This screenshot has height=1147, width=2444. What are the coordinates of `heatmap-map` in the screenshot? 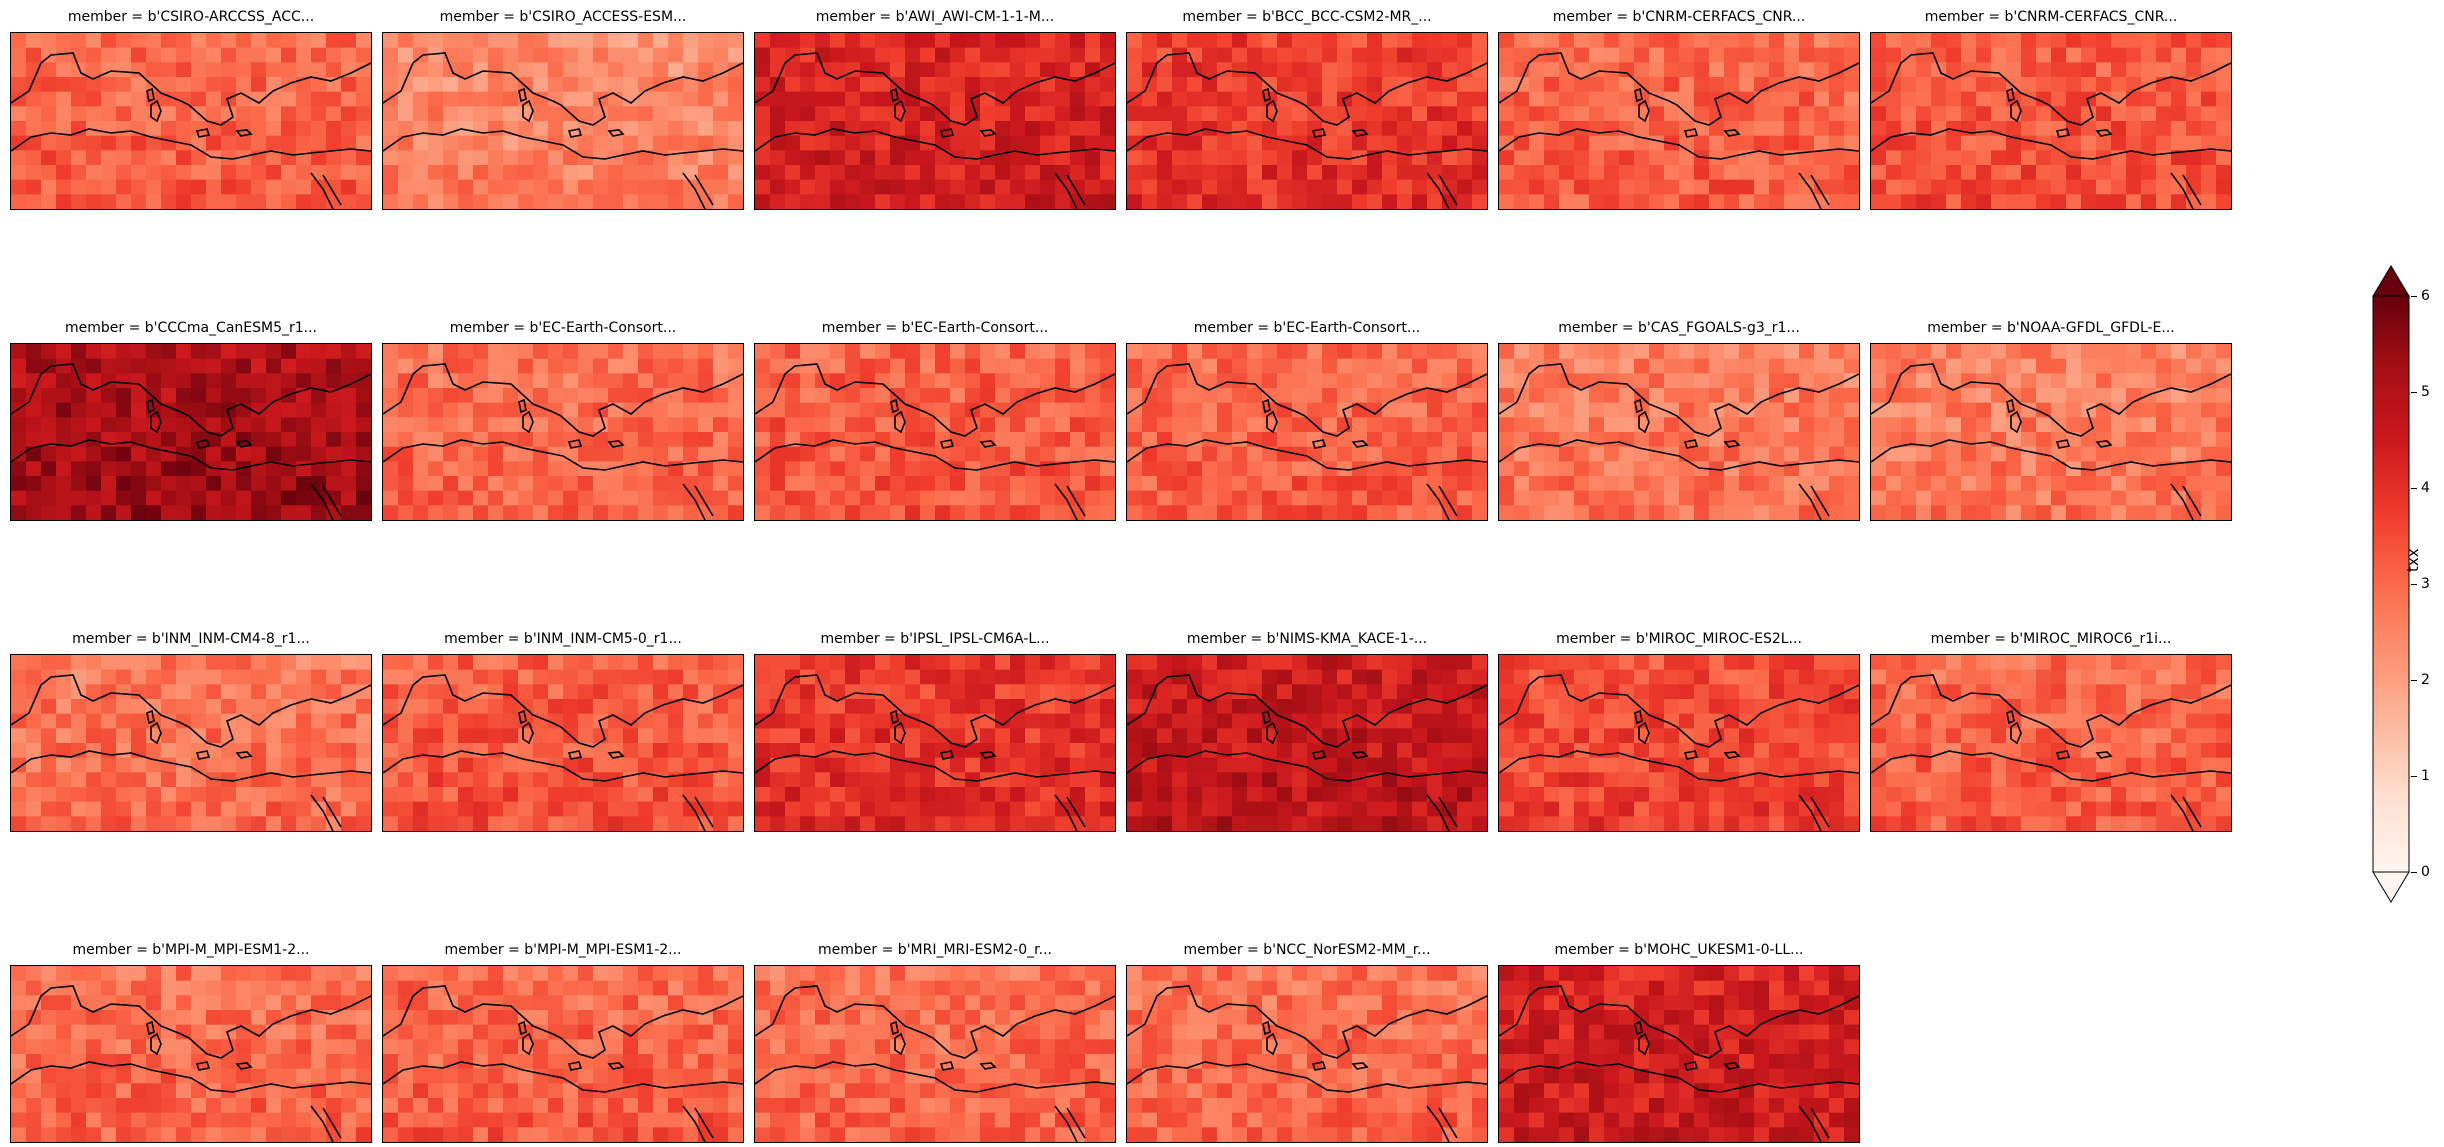 It's located at (1679, 121).